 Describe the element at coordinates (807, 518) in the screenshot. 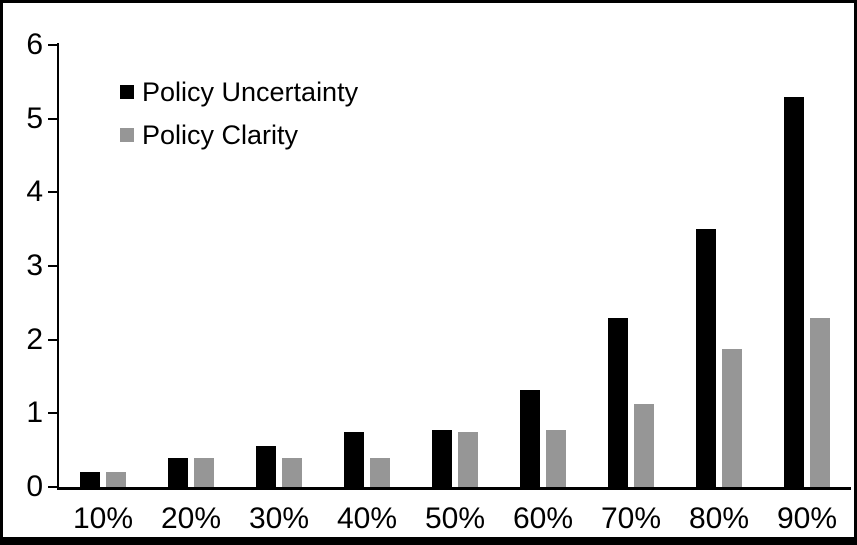

I see `x-tick-label: 90%` at that location.